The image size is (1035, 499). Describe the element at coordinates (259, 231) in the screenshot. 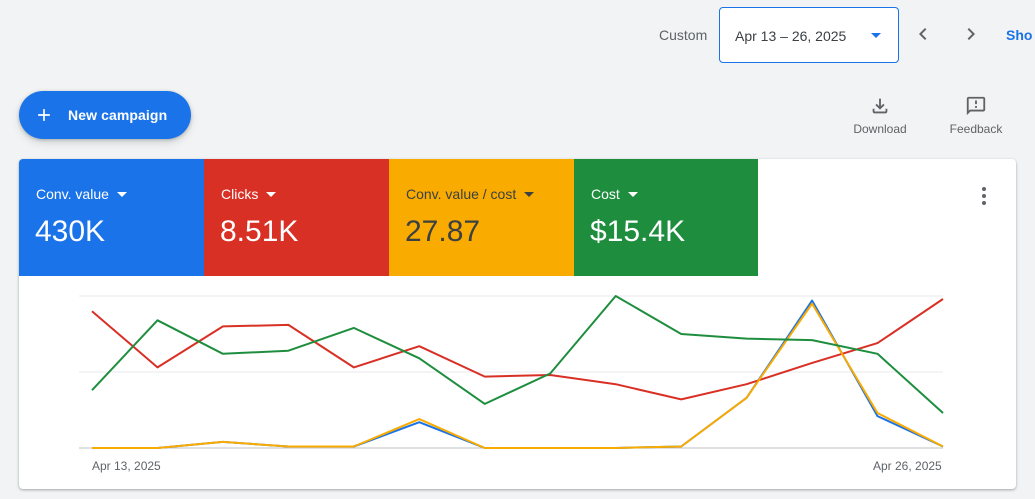

I see `metric-value: 8.51K` at that location.